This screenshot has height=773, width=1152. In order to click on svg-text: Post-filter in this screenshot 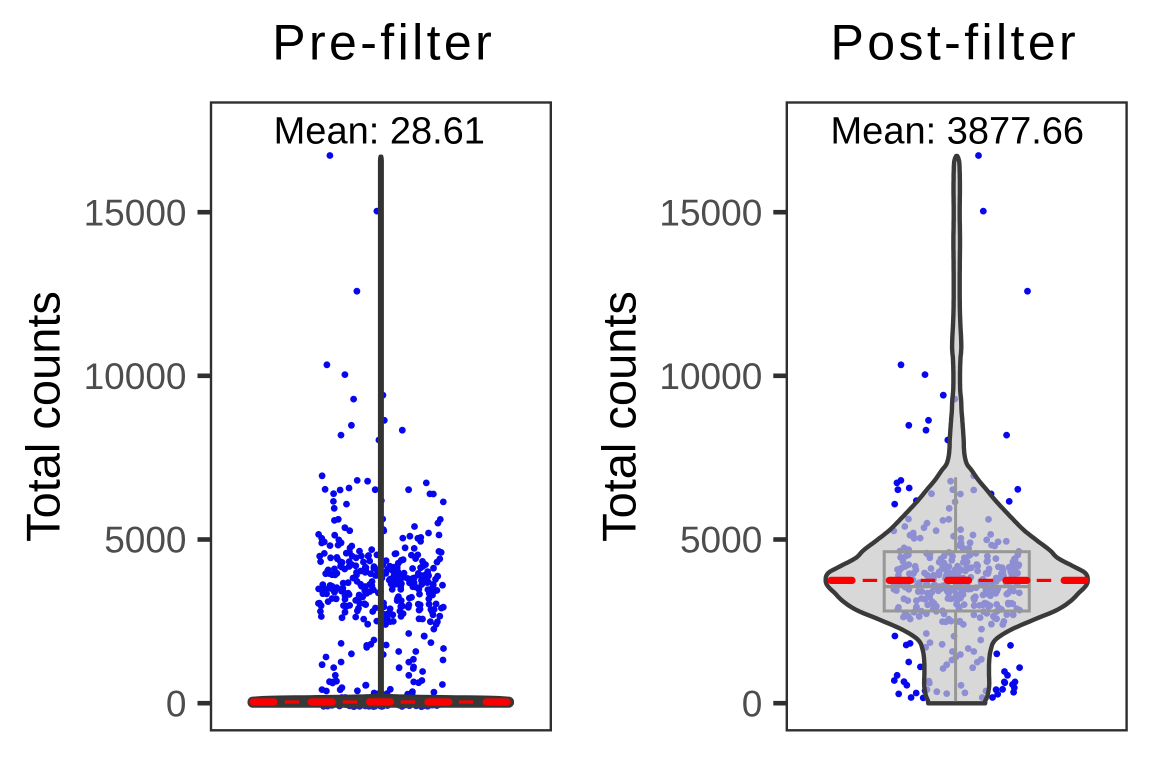, I will do `click(955, 43)`.